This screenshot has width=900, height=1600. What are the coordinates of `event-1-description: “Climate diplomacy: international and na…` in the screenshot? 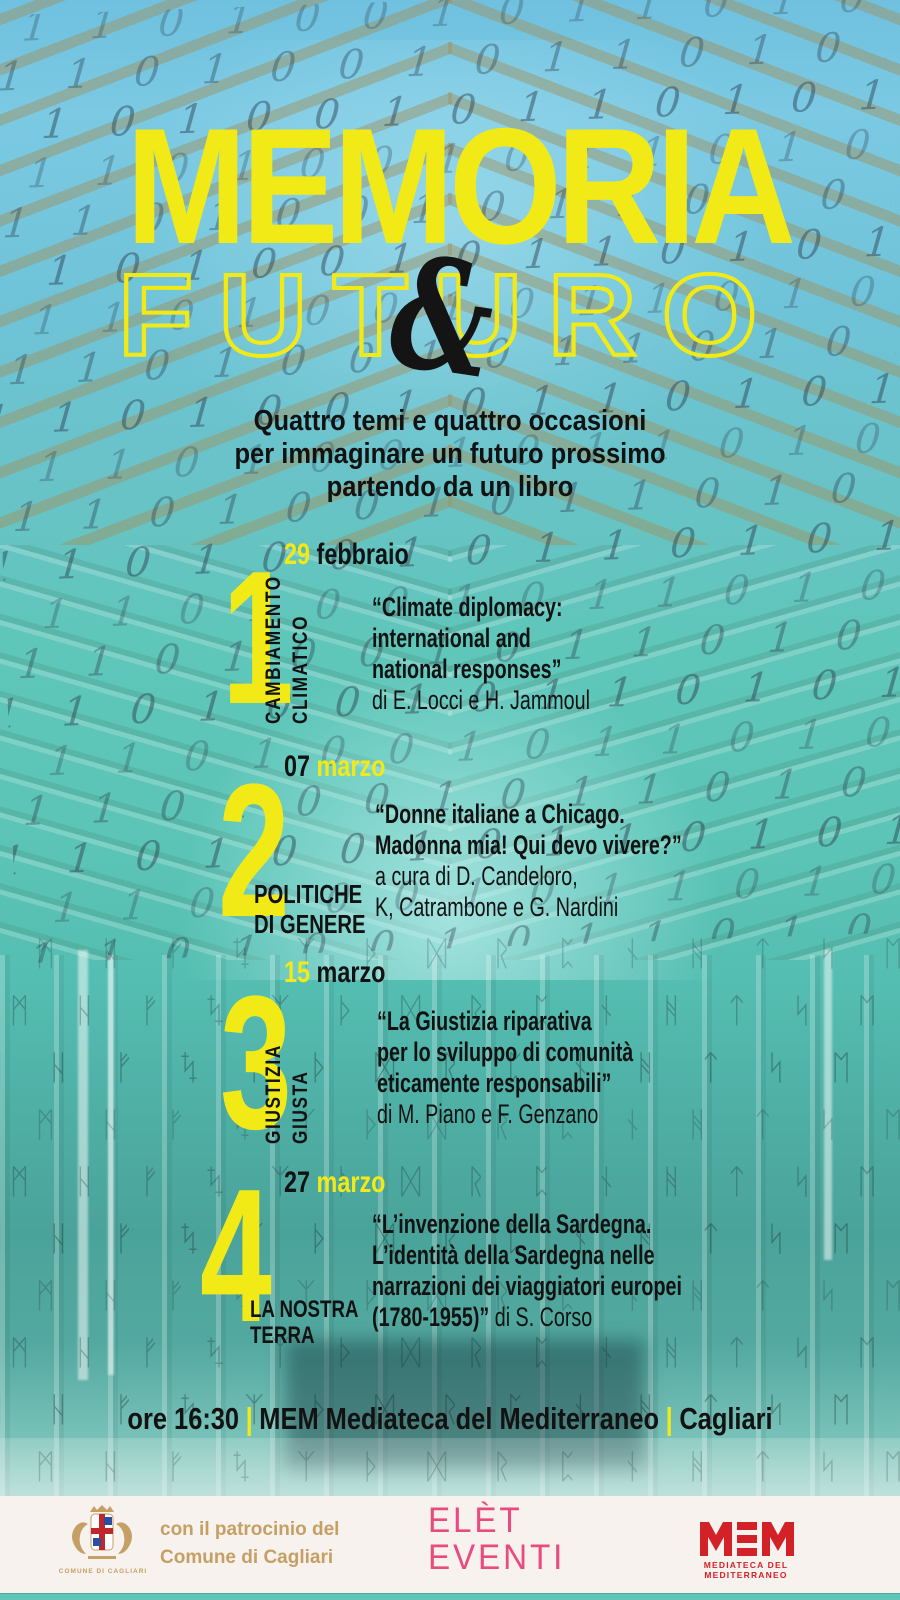 It's located at (481, 654).